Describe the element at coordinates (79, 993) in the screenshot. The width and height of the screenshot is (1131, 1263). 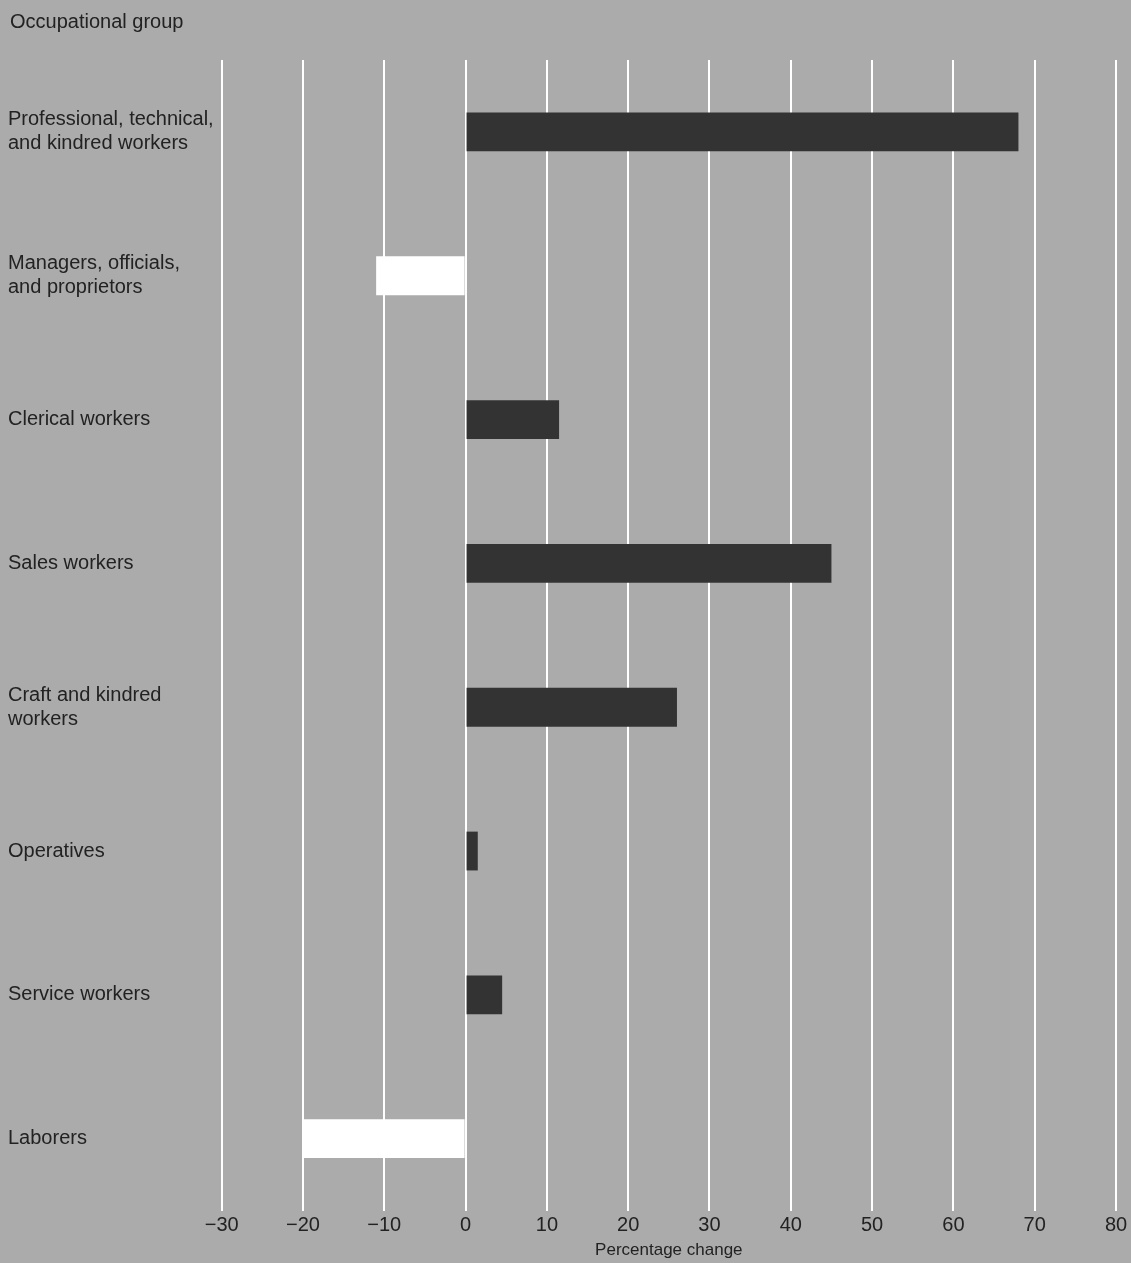
I see `y-tick-label: Service workers` at that location.